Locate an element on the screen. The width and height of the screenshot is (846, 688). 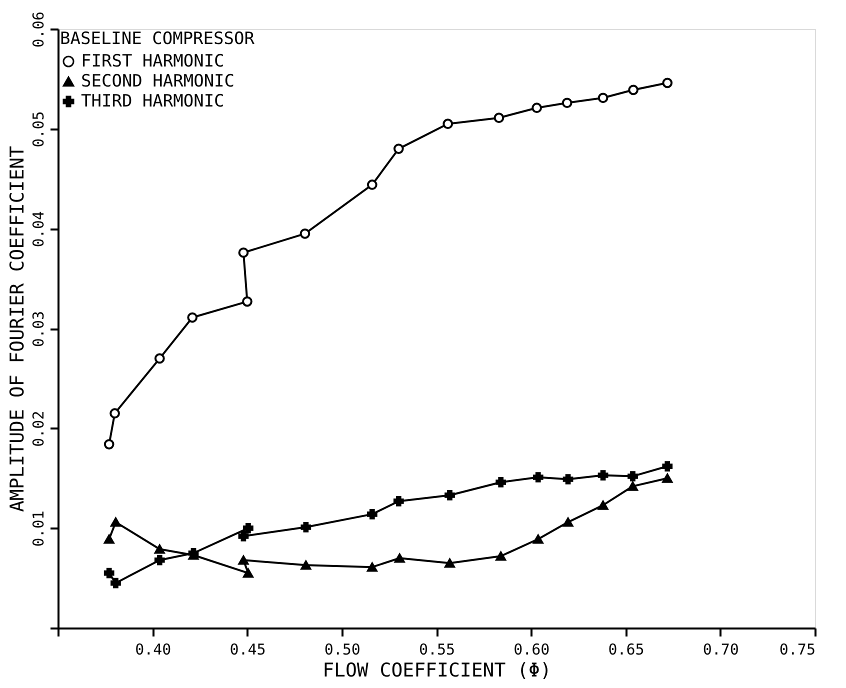
y-tick-label: 0.06 is located at coordinates (39, 29).